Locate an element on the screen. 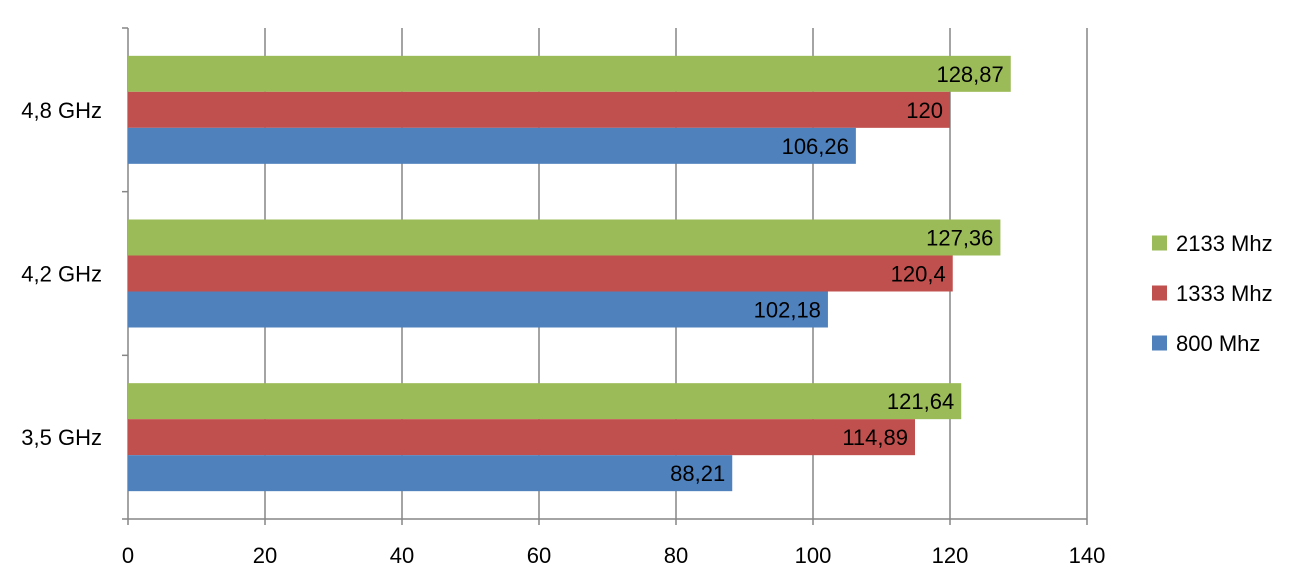  category-label: 4,8 GHz is located at coordinates (61, 110).